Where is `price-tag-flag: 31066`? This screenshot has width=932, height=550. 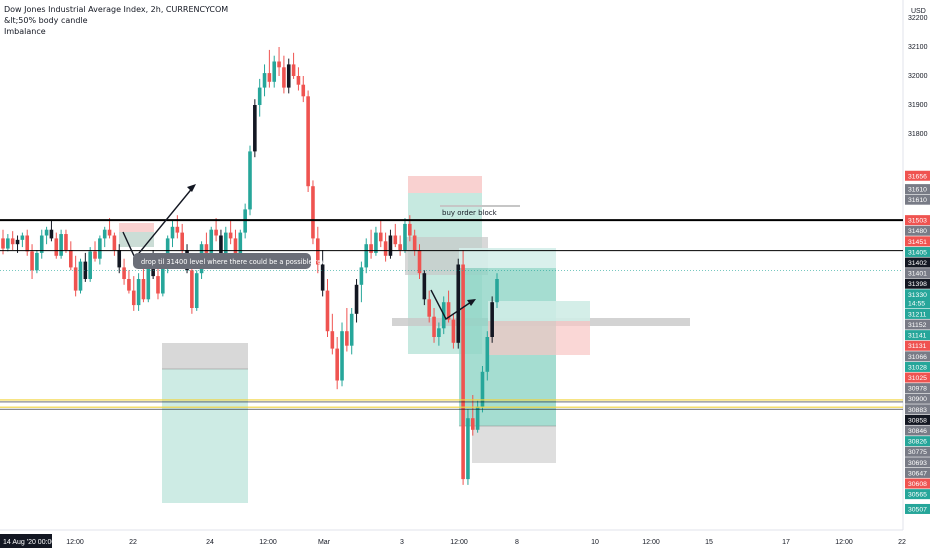
price-tag-flag: 31066 is located at coordinates (917, 356).